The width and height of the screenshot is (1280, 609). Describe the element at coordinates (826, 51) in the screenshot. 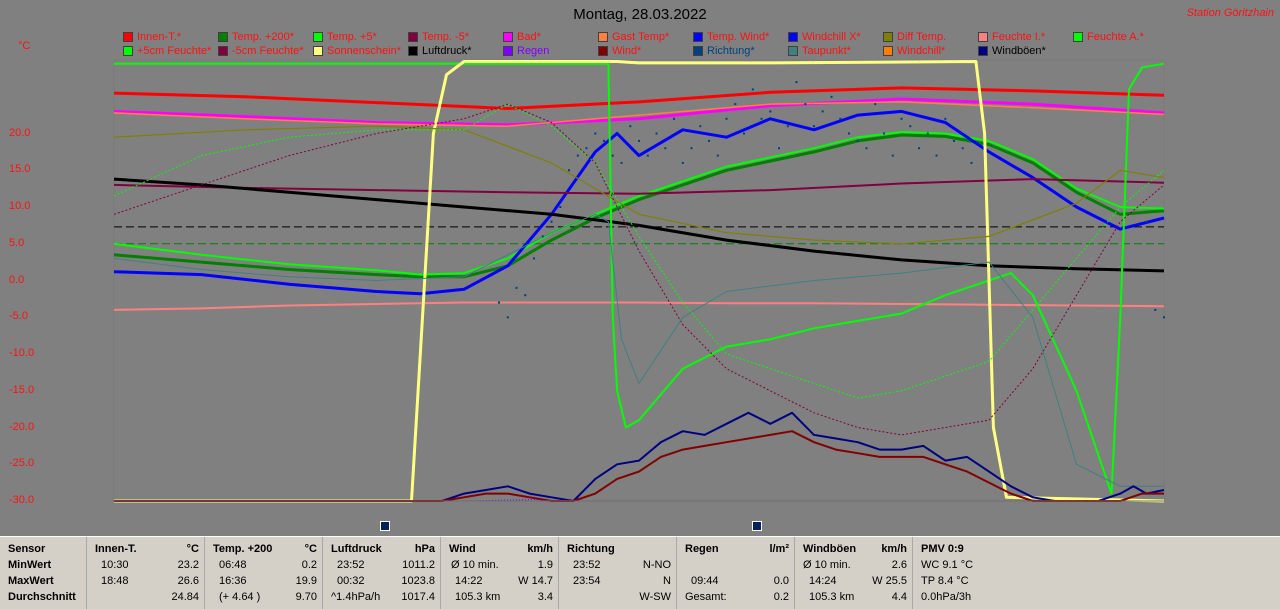

I see `legend-label: Taupunkt*` at that location.